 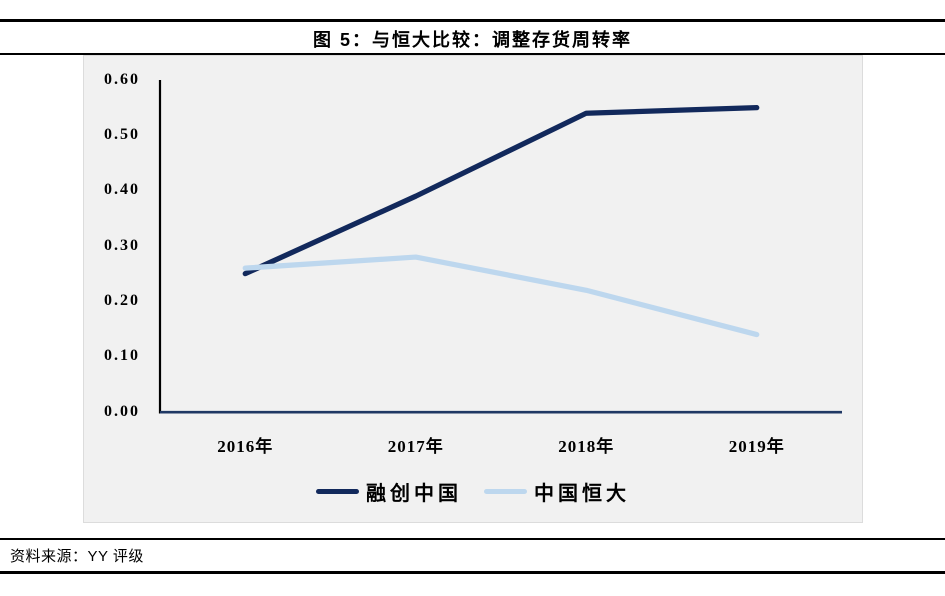 What do you see at coordinates (472, 40) in the screenshot?
I see `figure-title: 图 5：与恒大比较：调整存货周转率` at bounding box center [472, 40].